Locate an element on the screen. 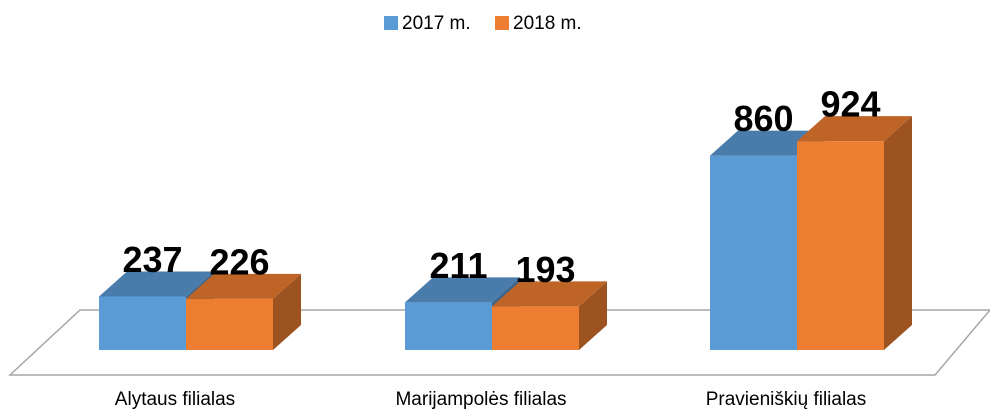 The height and width of the screenshot is (411, 990). data-label: 211 is located at coordinates (458, 265).